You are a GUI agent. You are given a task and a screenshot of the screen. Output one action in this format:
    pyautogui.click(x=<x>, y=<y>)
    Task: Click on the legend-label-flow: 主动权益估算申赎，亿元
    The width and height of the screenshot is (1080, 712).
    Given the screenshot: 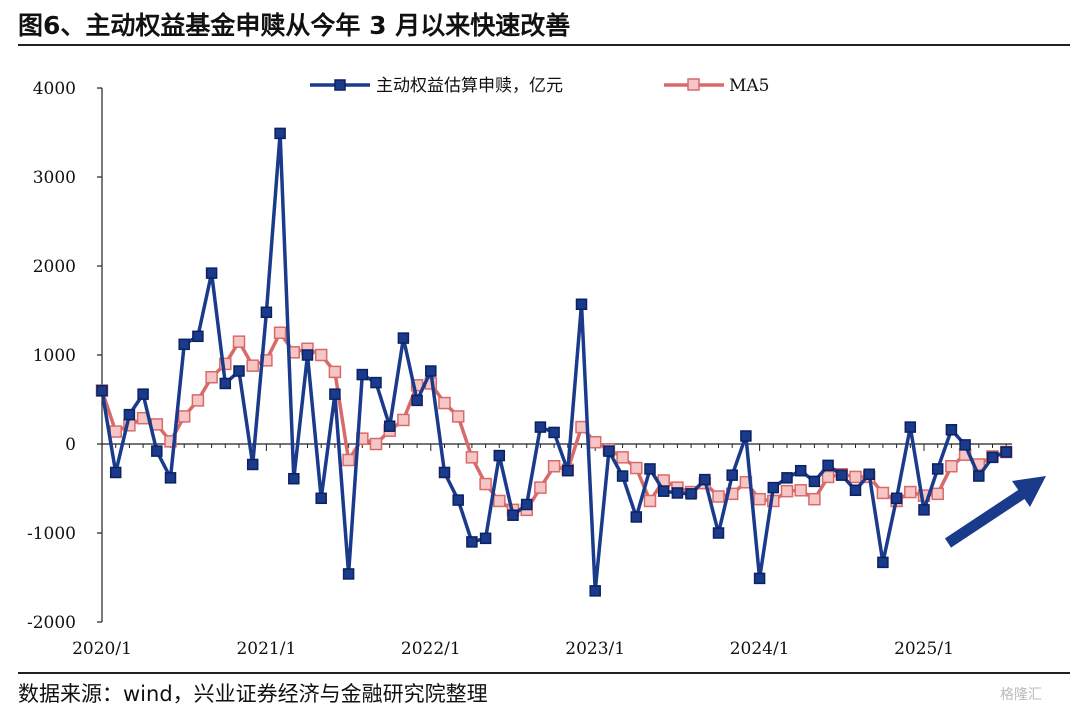 What is the action you would take?
    pyautogui.click(x=469, y=86)
    